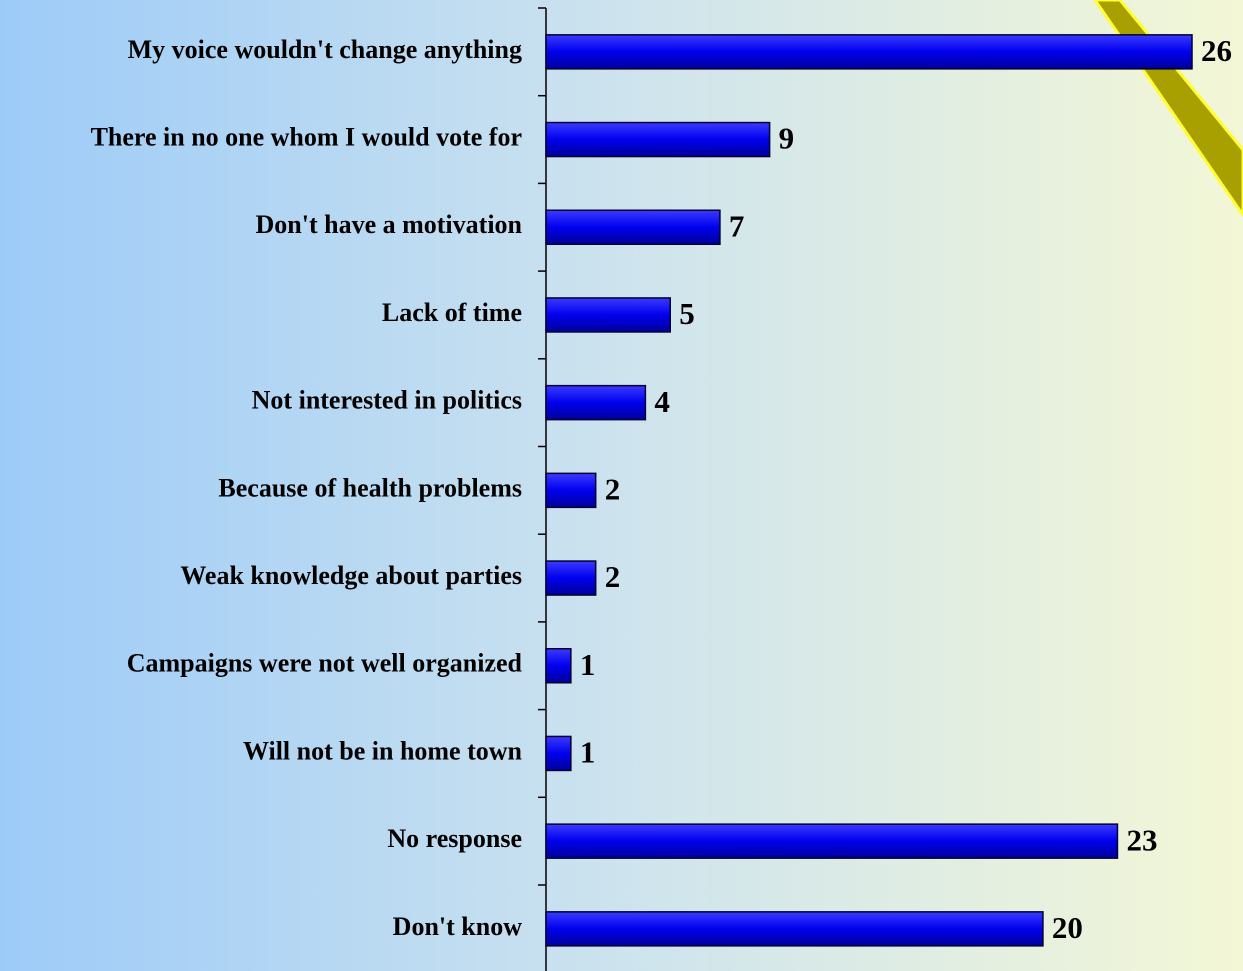  What do you see at coordinates (387, 400) in the screenshot?
I see `category-label: Not interested in politics` at bounding box center [387, 400].